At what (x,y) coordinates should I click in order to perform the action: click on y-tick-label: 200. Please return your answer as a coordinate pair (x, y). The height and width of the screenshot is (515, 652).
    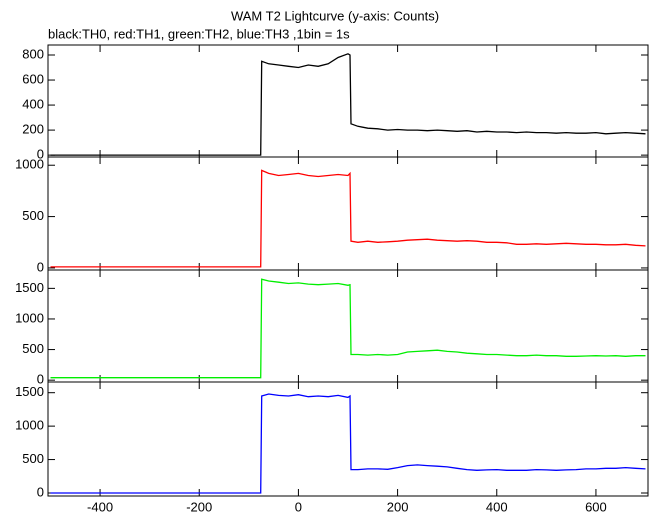
    Looking at the image, I should click on (33, 129).